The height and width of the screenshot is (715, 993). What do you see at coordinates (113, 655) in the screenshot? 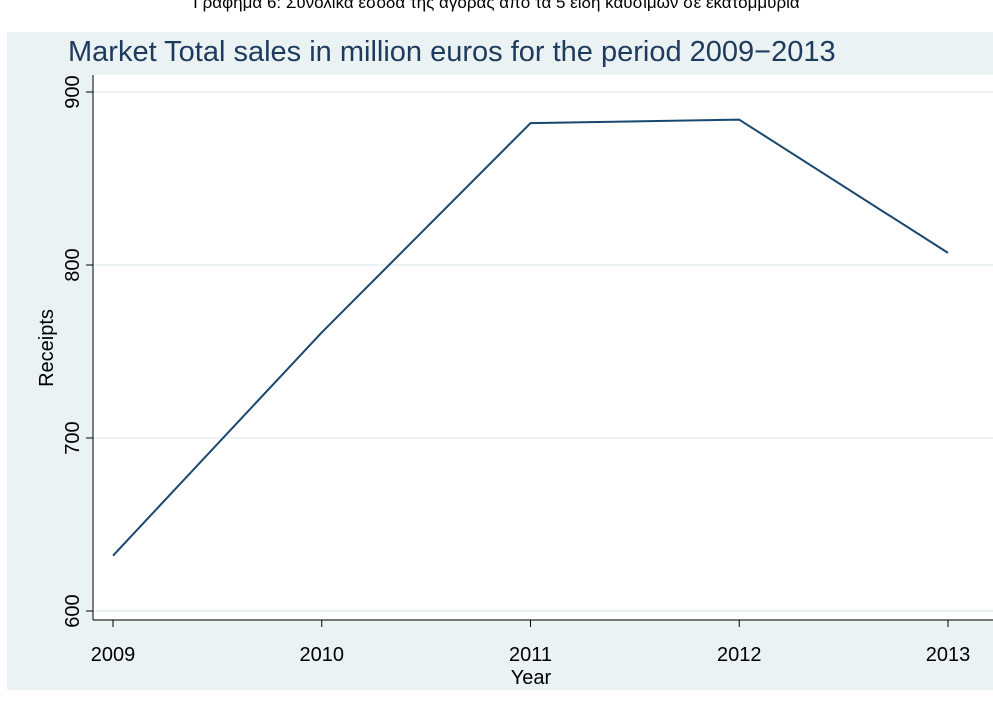
I see `x-tick-label: 2009` at bounding box center [113, 655].